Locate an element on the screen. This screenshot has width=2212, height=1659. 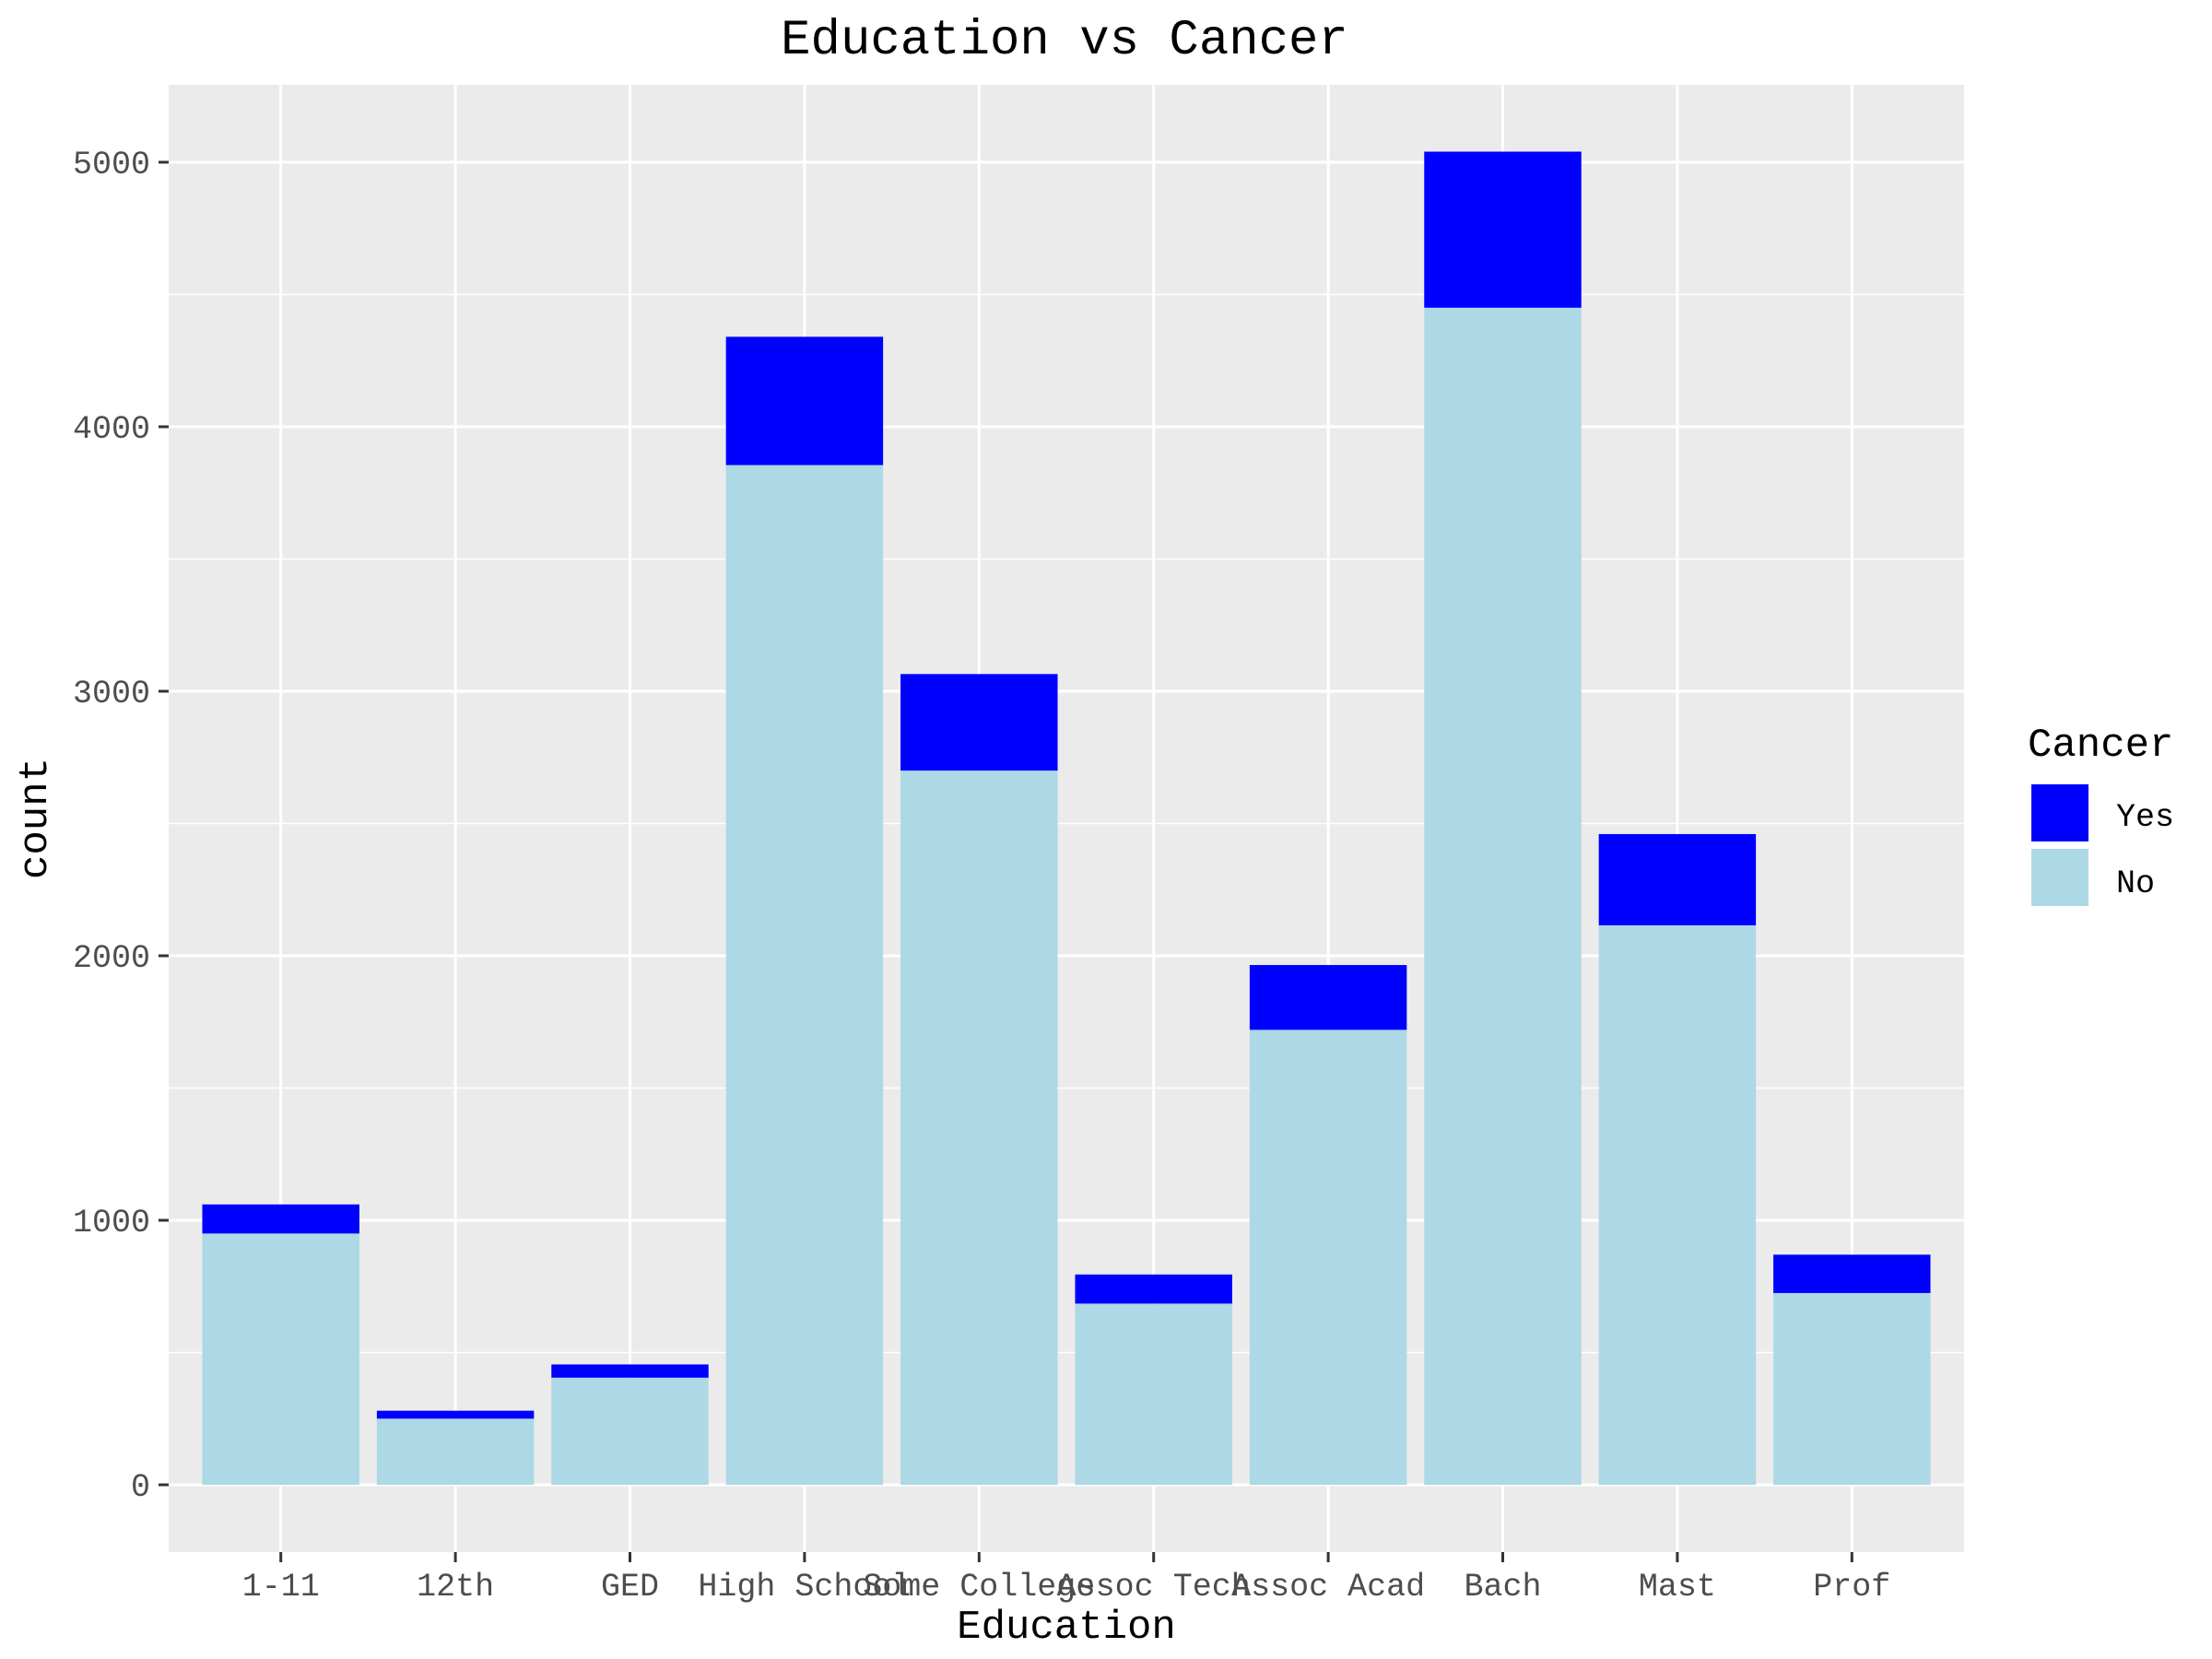
y-tick-label: 1000 is located at coordinates (111, 1223).